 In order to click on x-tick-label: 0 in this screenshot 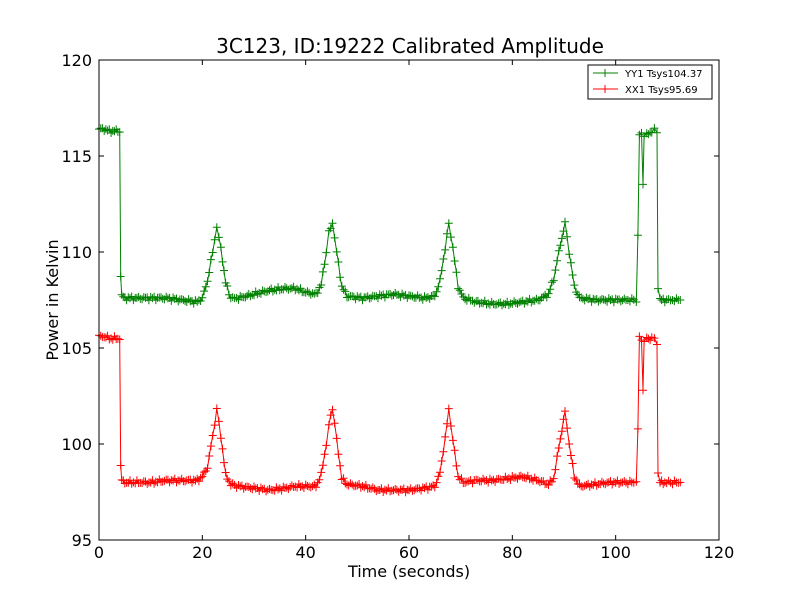, I will do `click(99, 552)`.